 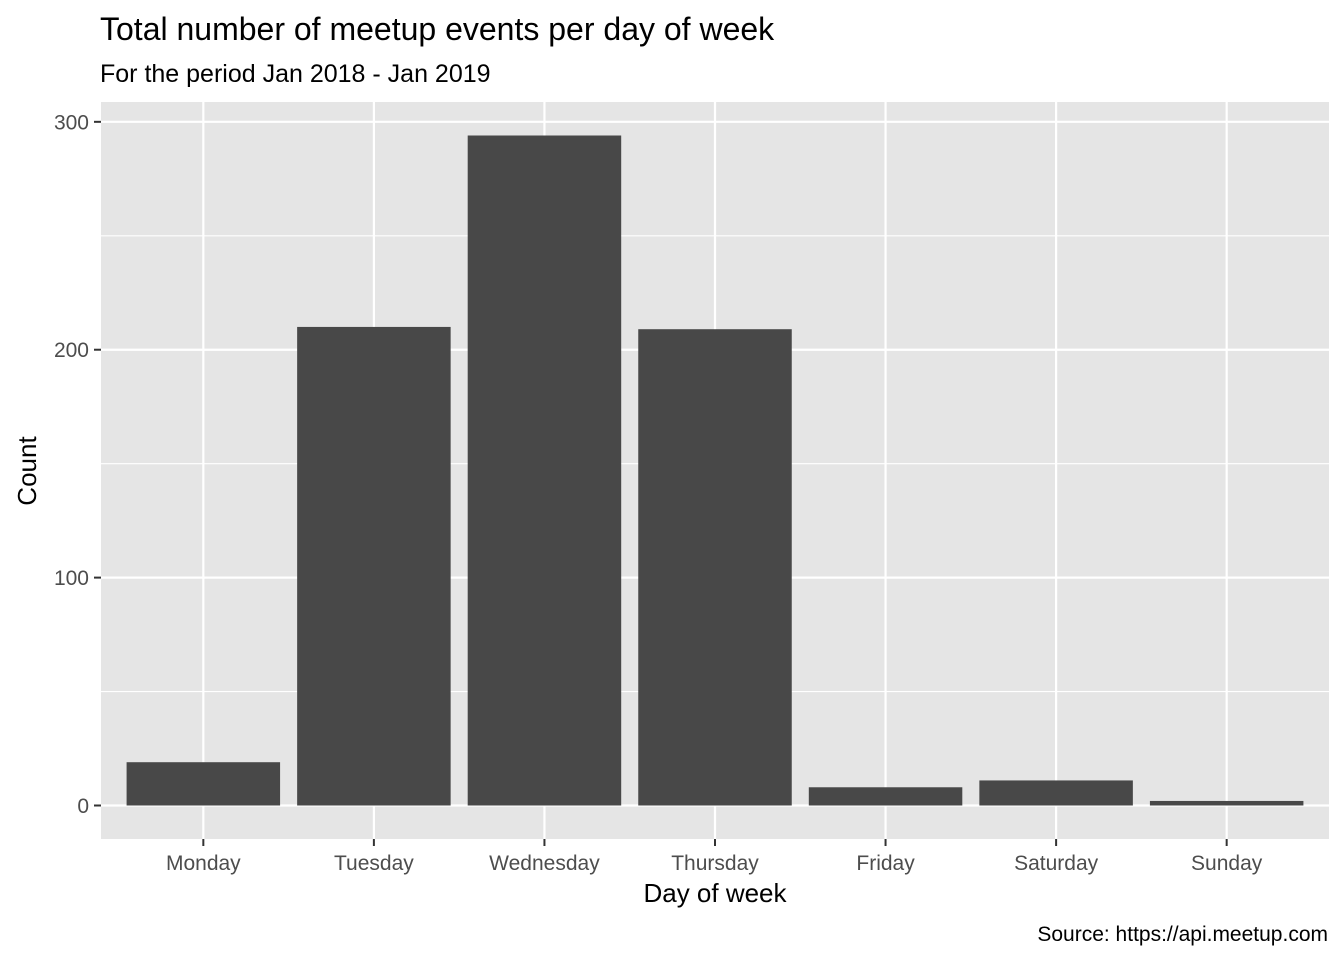 I want to click on x-tick-label: Tuesday, so click(x=374, y=863).